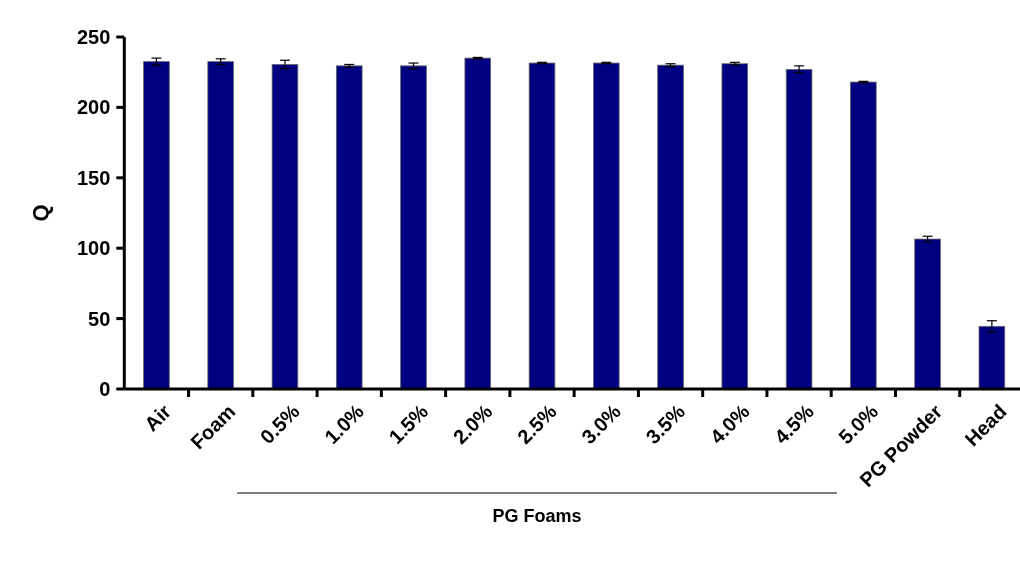 The width and height of the screenshot is (1020, 565). Describe the element at coordinates (537, 516) in the screenshot. I see `text: PG Foams` at that location.